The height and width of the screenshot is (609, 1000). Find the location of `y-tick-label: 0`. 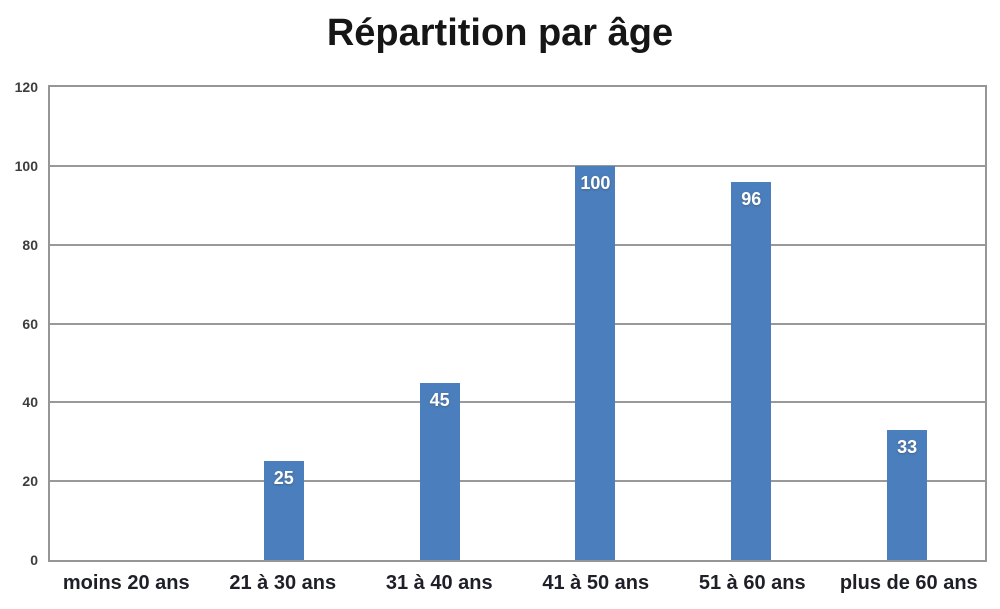

y-tick-label: 0 is located at coordinates (34, 560).